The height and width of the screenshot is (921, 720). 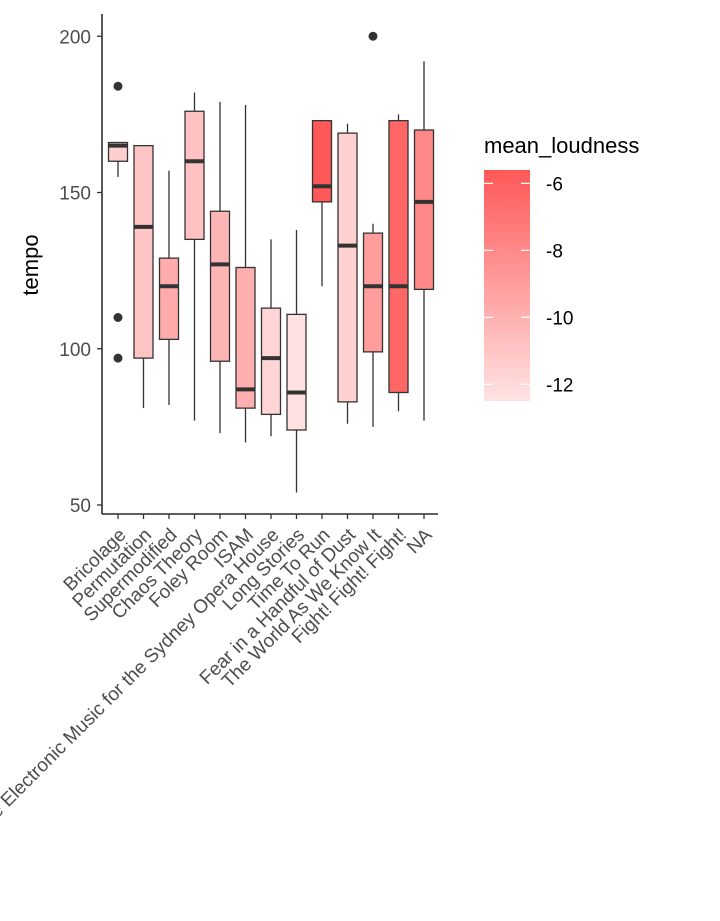 I want to click on legend: mean_loudness -6 -8 -10 -12, so click(x=561, y=267).